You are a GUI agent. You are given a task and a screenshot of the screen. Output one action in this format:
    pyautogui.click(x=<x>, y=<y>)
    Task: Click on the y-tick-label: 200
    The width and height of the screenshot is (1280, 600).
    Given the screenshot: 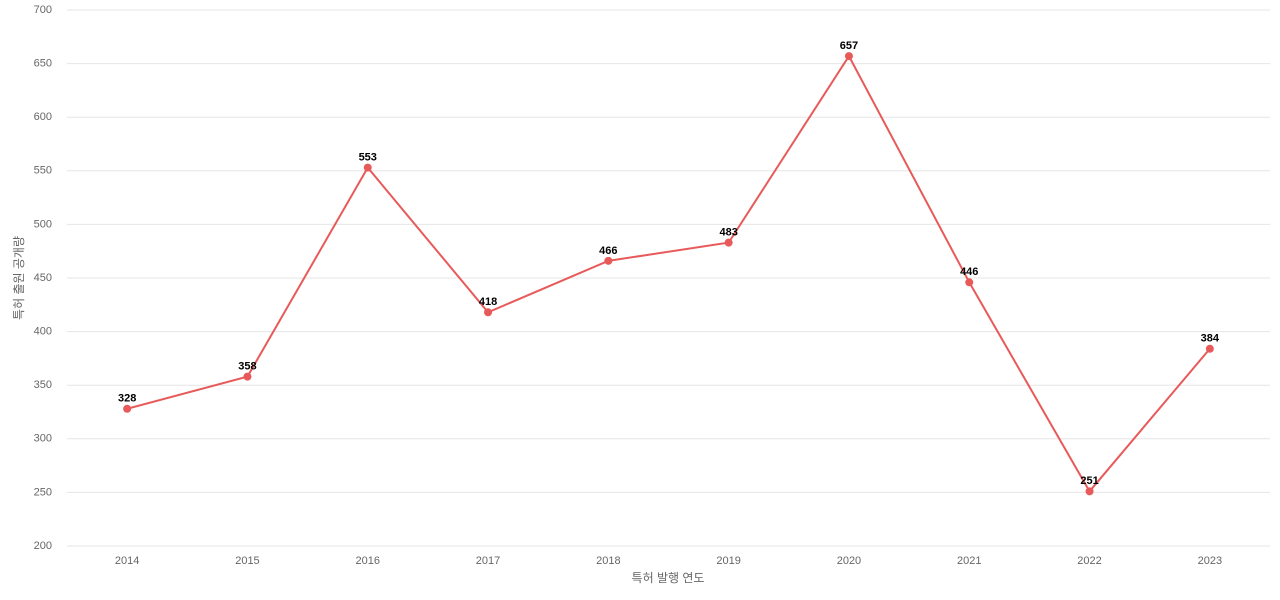 What is the action you would take?
    pyautogui.click(x=43, y=546)
    